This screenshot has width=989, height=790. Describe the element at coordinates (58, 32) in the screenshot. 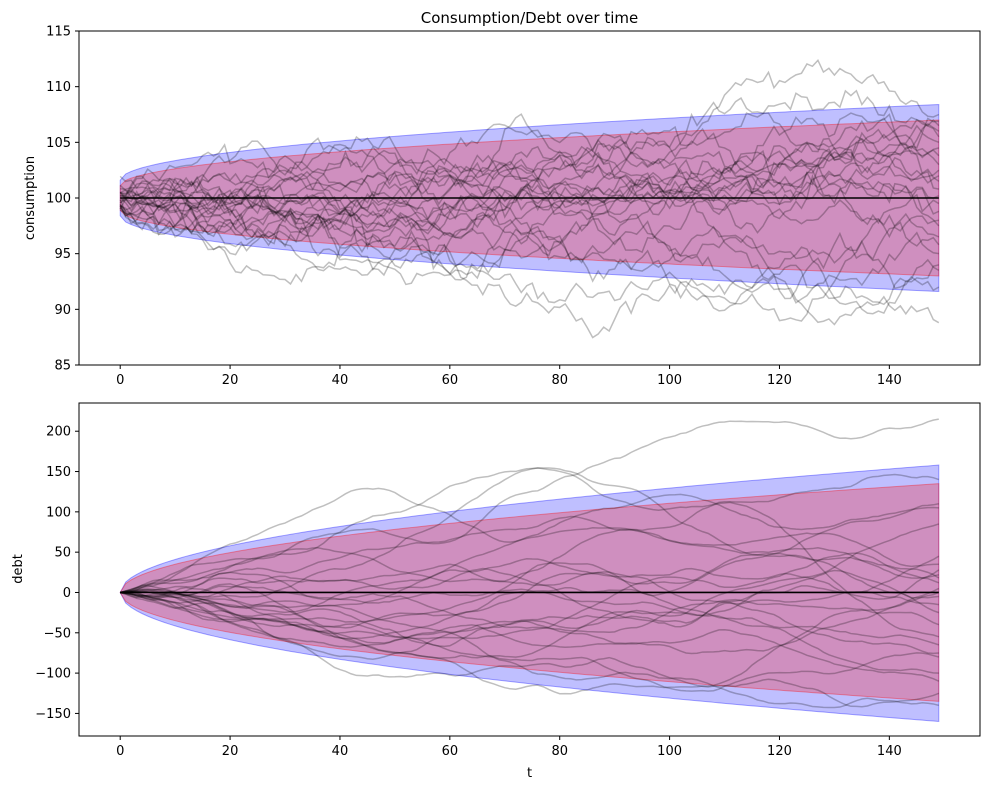

I see `y-tick-label: 115` at that location.